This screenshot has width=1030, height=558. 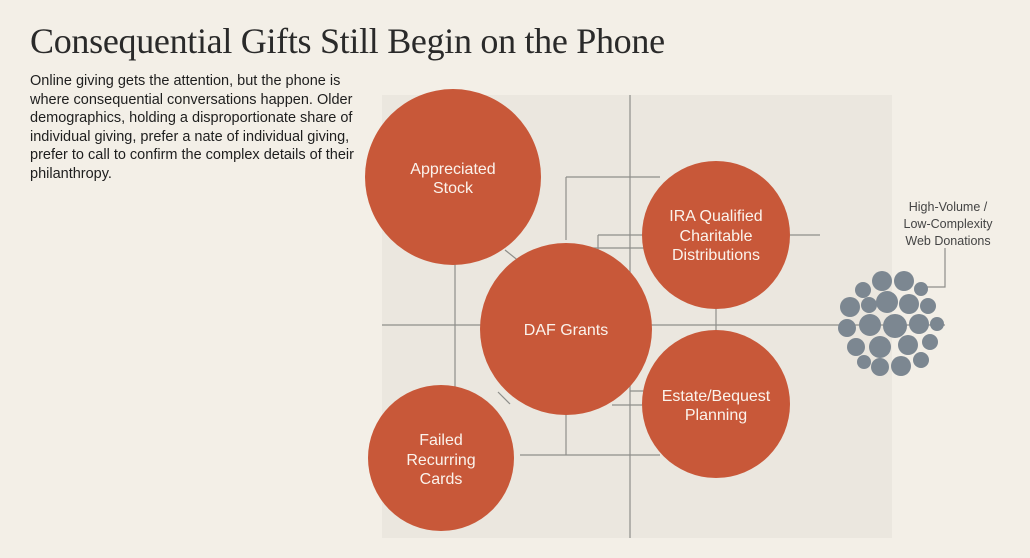 What do you see at coordinates (441, 440) in the screenshot?
I see `node-label: Failed` at bounding box center [441, 440].